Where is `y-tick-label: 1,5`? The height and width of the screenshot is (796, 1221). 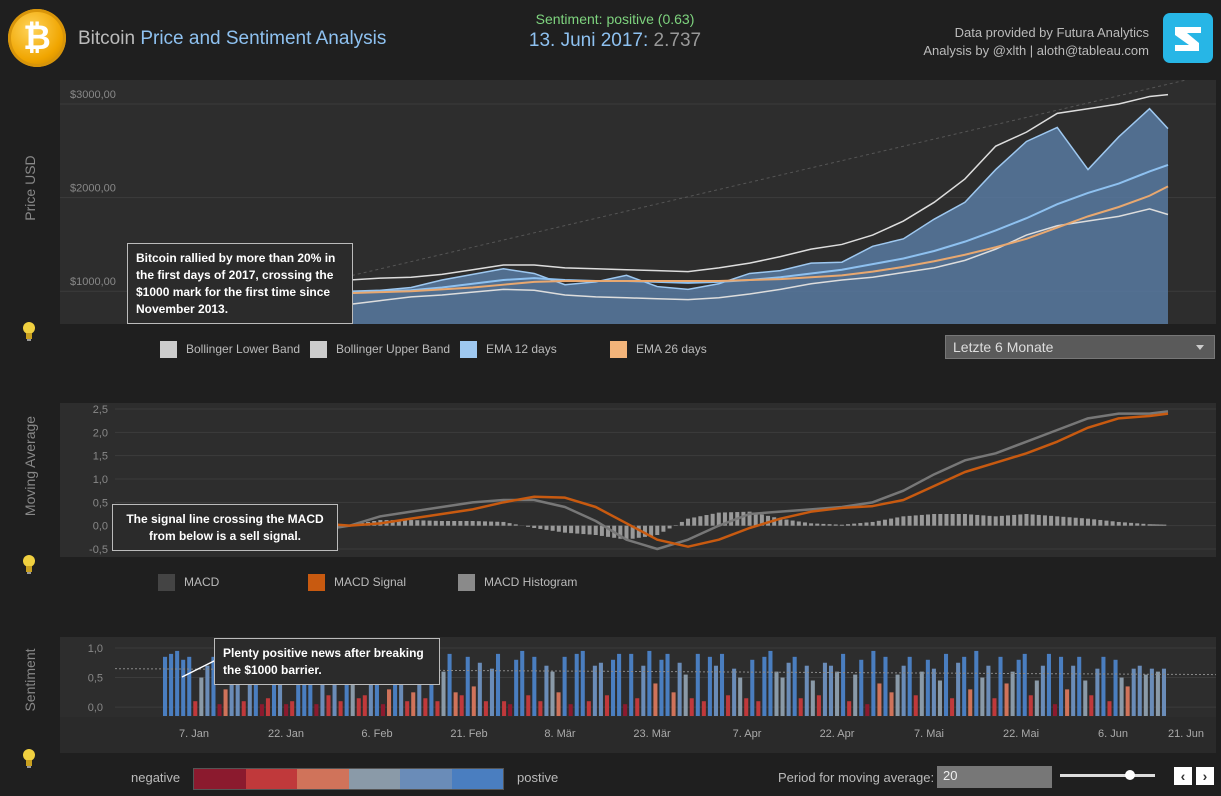
y-tick-label: 1,5 is located at coordinates (100, 457).